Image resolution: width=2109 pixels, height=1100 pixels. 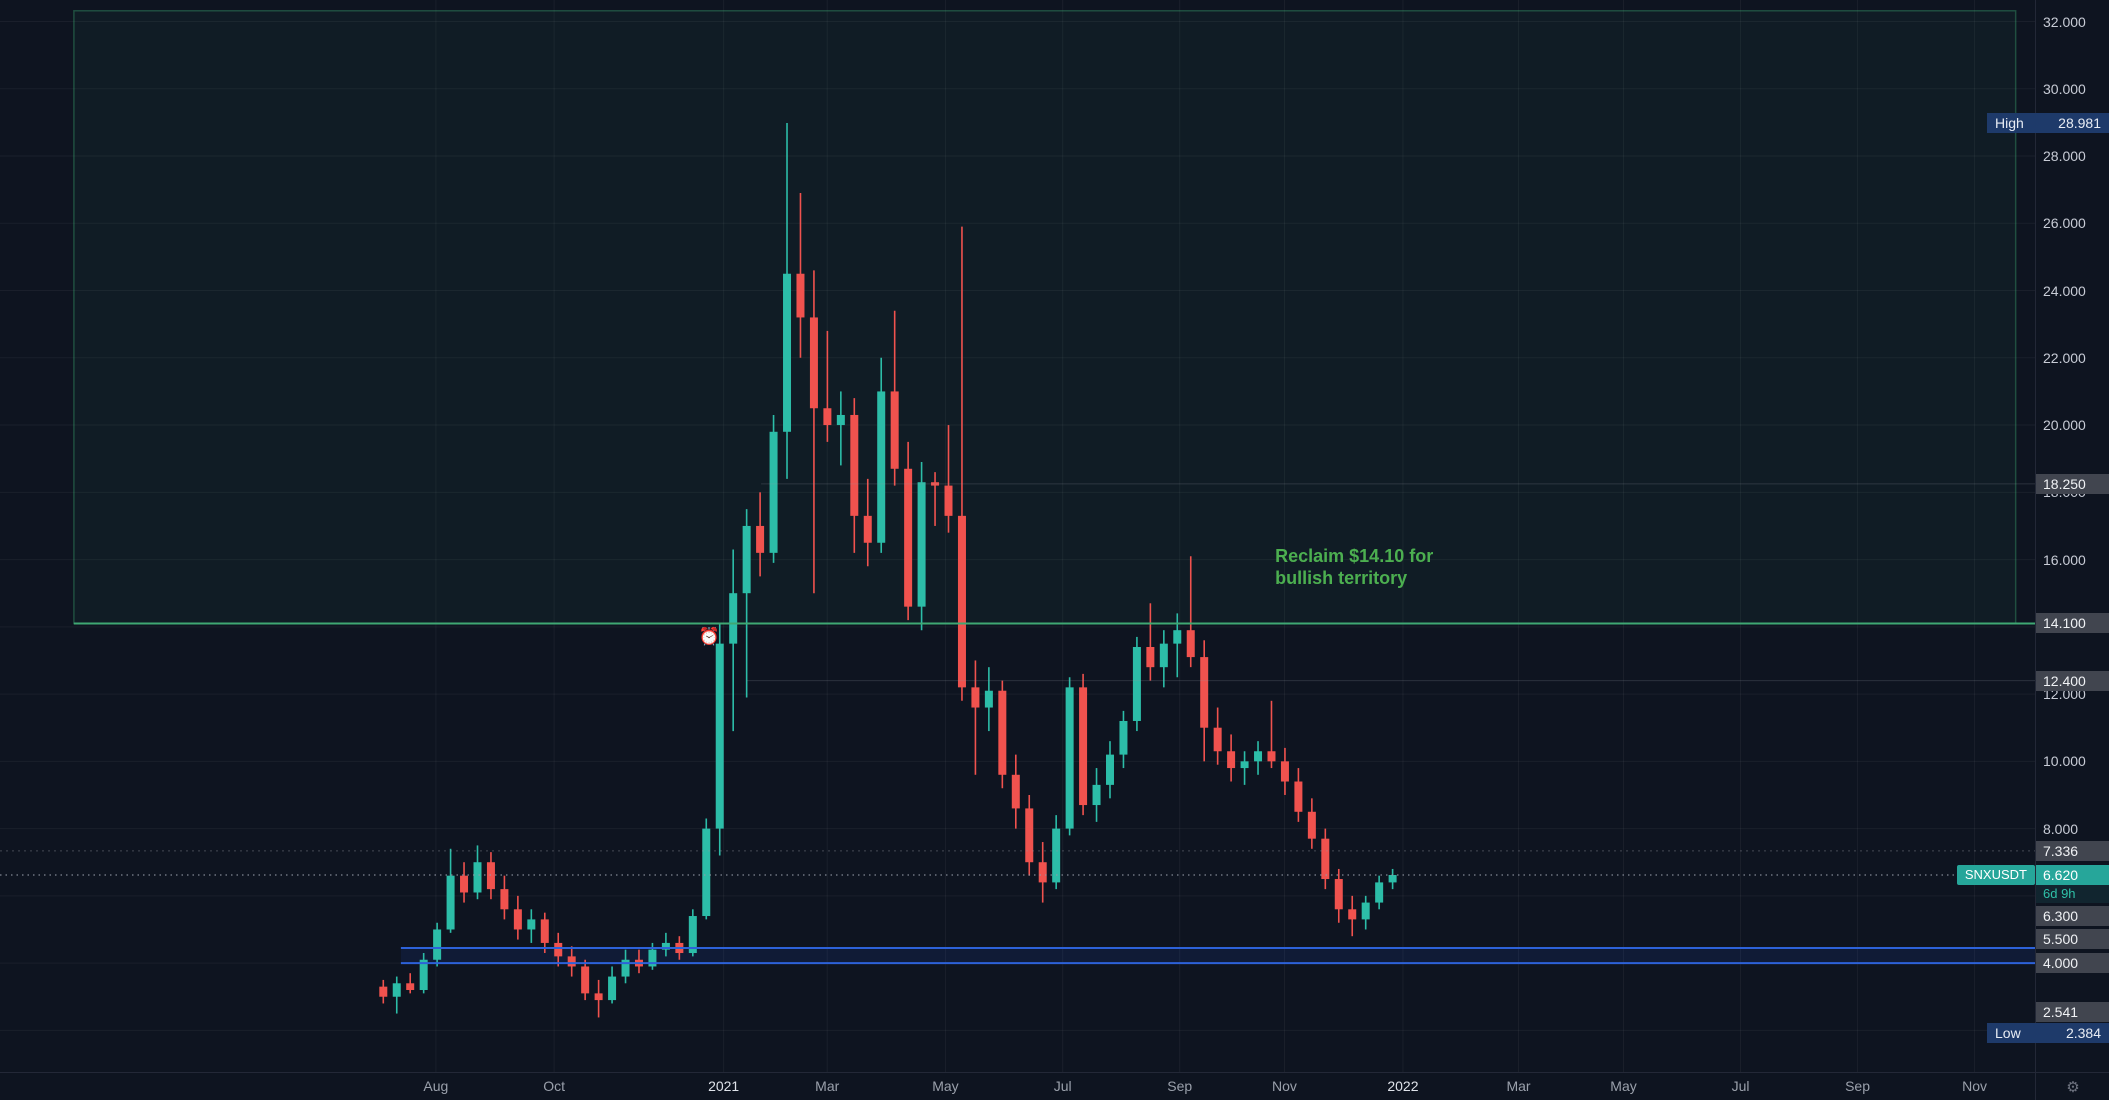 What do you see at coordinates (2064, 761) in the screenshot?
I see `price-tick-label: 10.000` at bounding box center [2064, 761].